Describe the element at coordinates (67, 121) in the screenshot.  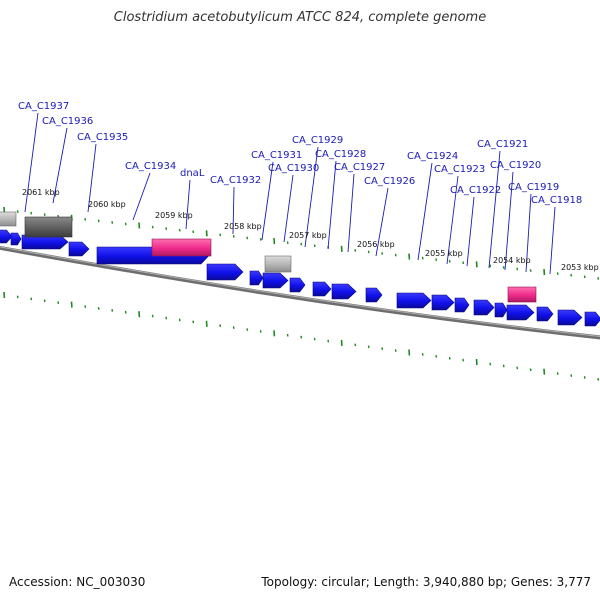
I see `gene-label-ca-c1936: CA_C1936` at that location.